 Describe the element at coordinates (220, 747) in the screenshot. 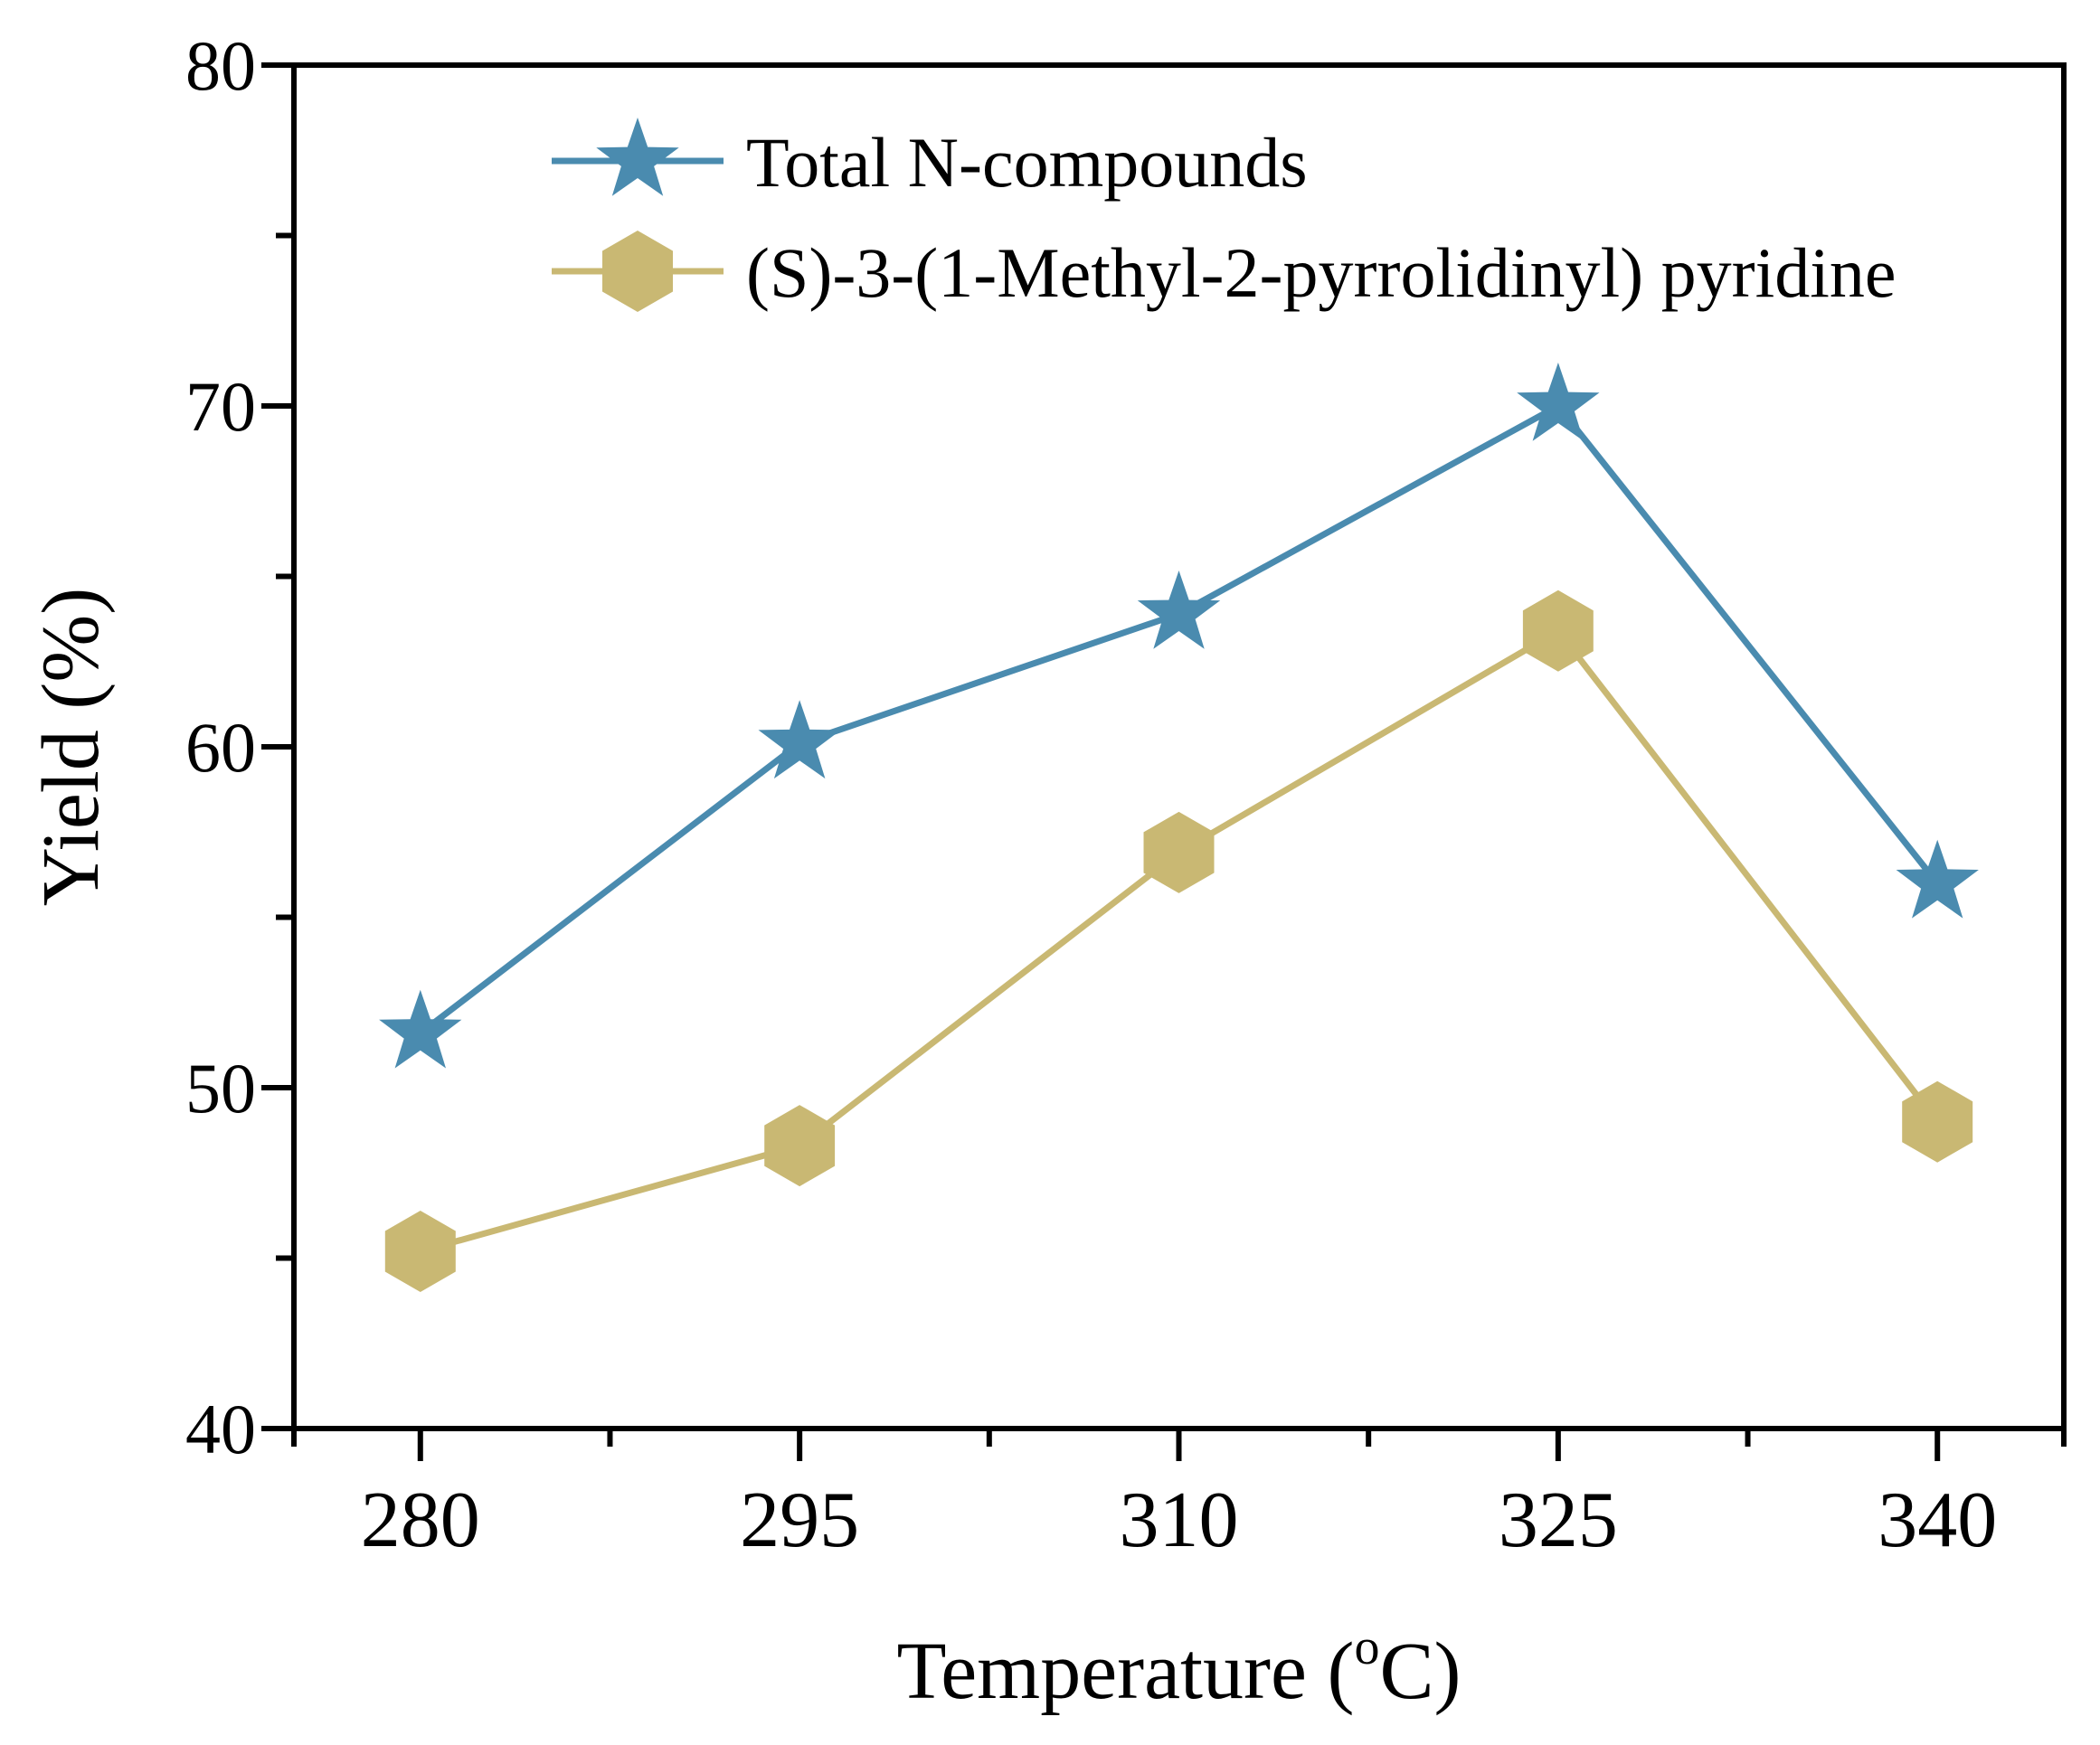

I see `y-tick-label: 60` at that location.